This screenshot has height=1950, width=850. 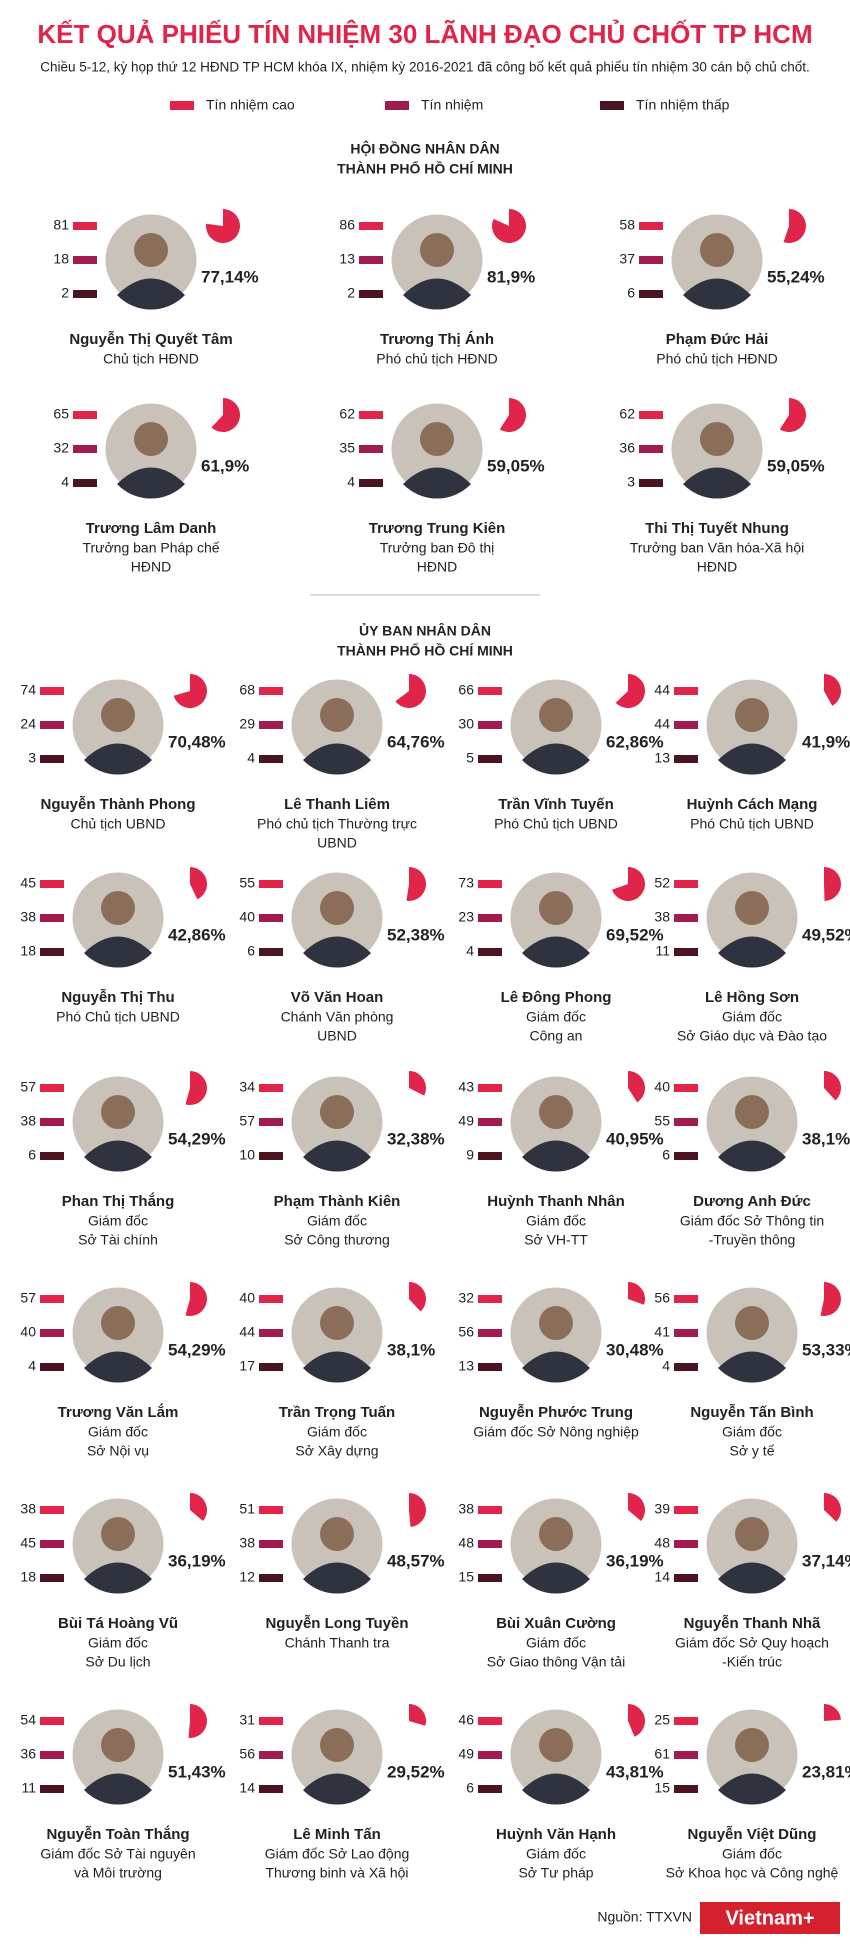 What do you see at coordinates (416, 1560) in the screenshot?
I see `percent-label: 48,57%` at bounding box center [416, 1560].